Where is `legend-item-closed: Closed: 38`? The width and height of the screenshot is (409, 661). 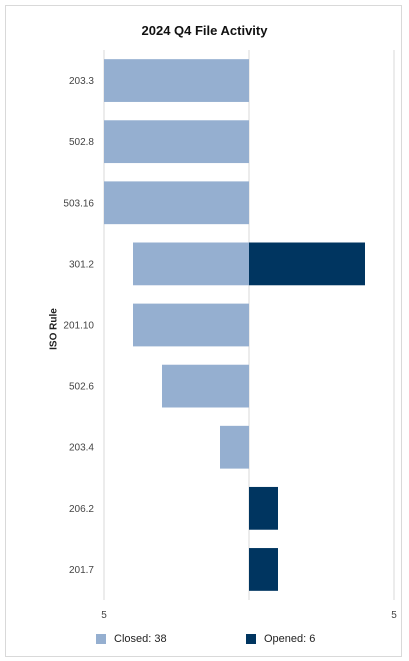 legend-item-closed: Closed: 38 is located at coordinates (131, 639).